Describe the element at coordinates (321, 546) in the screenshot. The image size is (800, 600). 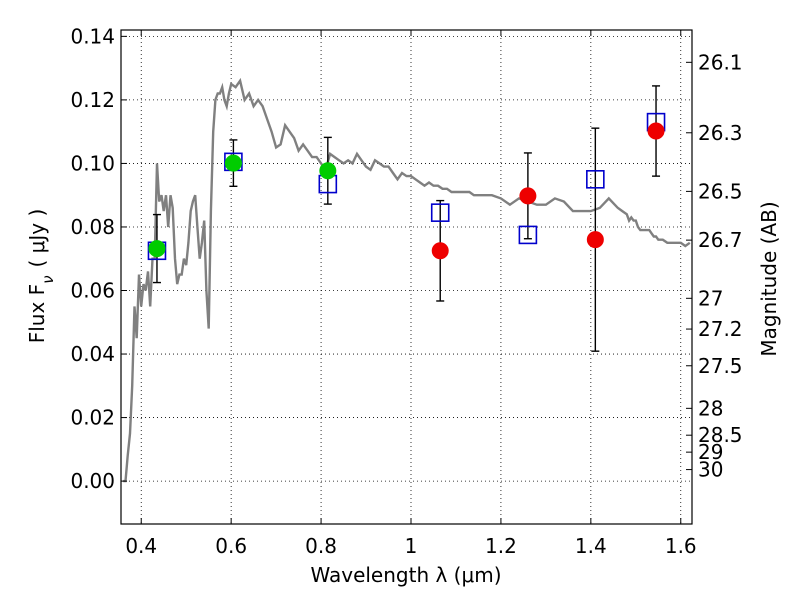
I see `x-tick-label: 0.8` at that location.